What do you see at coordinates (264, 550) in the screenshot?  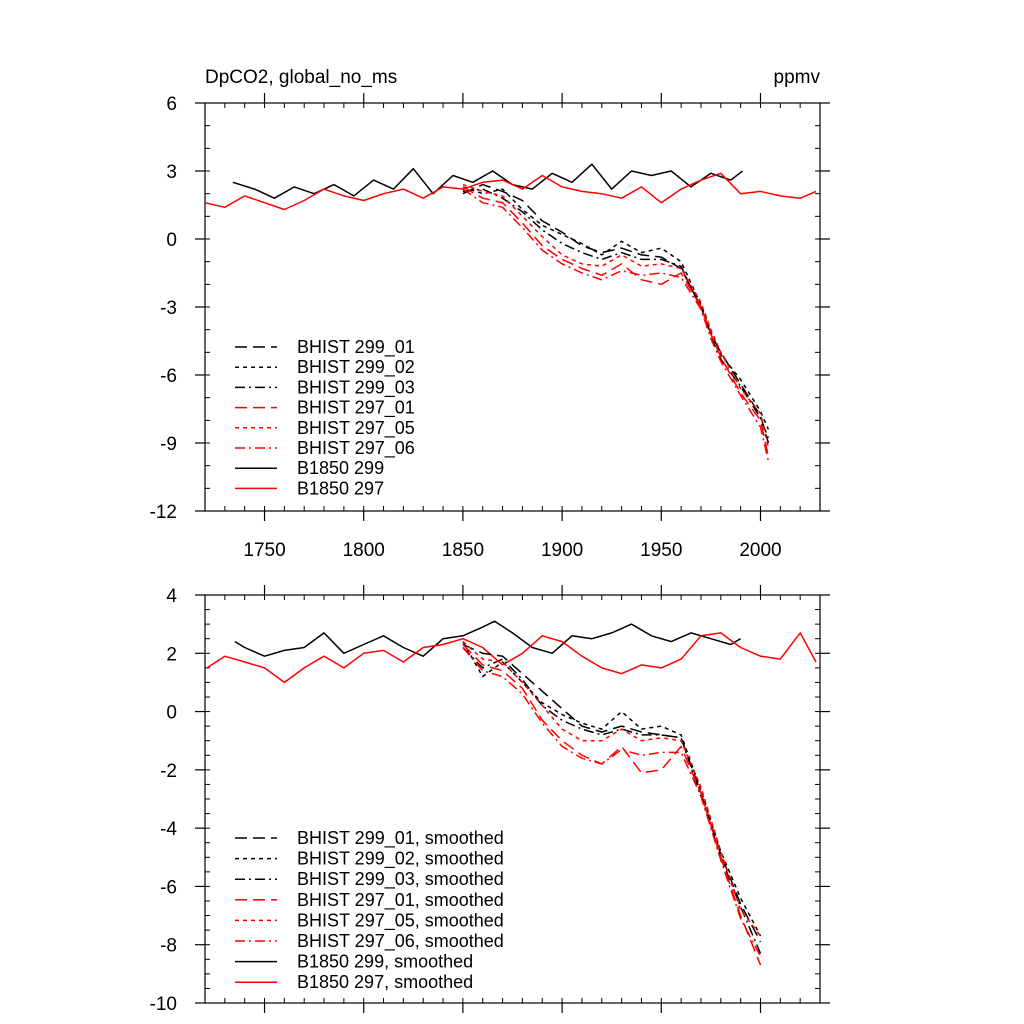 I see `x-tick-label: 1750` at bounding box center [264, 550].